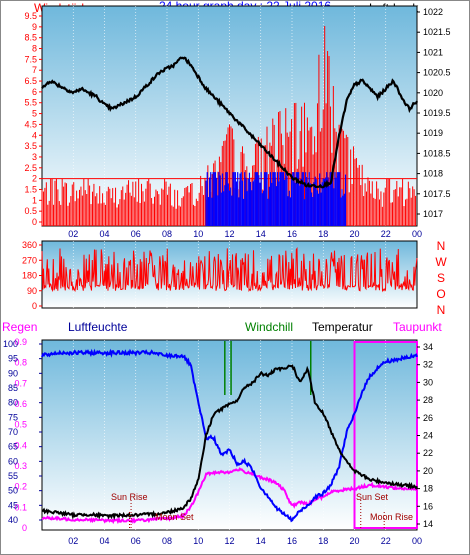  What do you see at coordinates (30, 103) in the screenshot?
I see `wind-tick-label: 5.5` at bounding box center [30, 103].